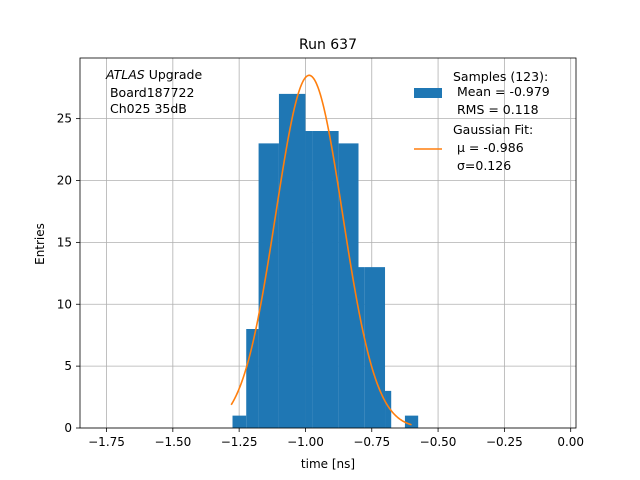 The height and width of the screenshot is (480, 640). I want to click on y-tick-label: 5, so click(68, 366).